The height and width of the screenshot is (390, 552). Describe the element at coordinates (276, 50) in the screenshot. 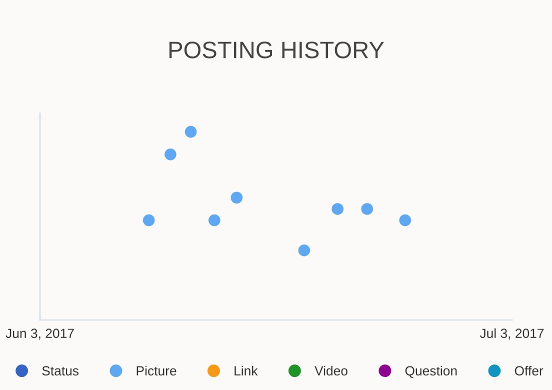

I see `chart-title: POSTING HISTORY` at that location.